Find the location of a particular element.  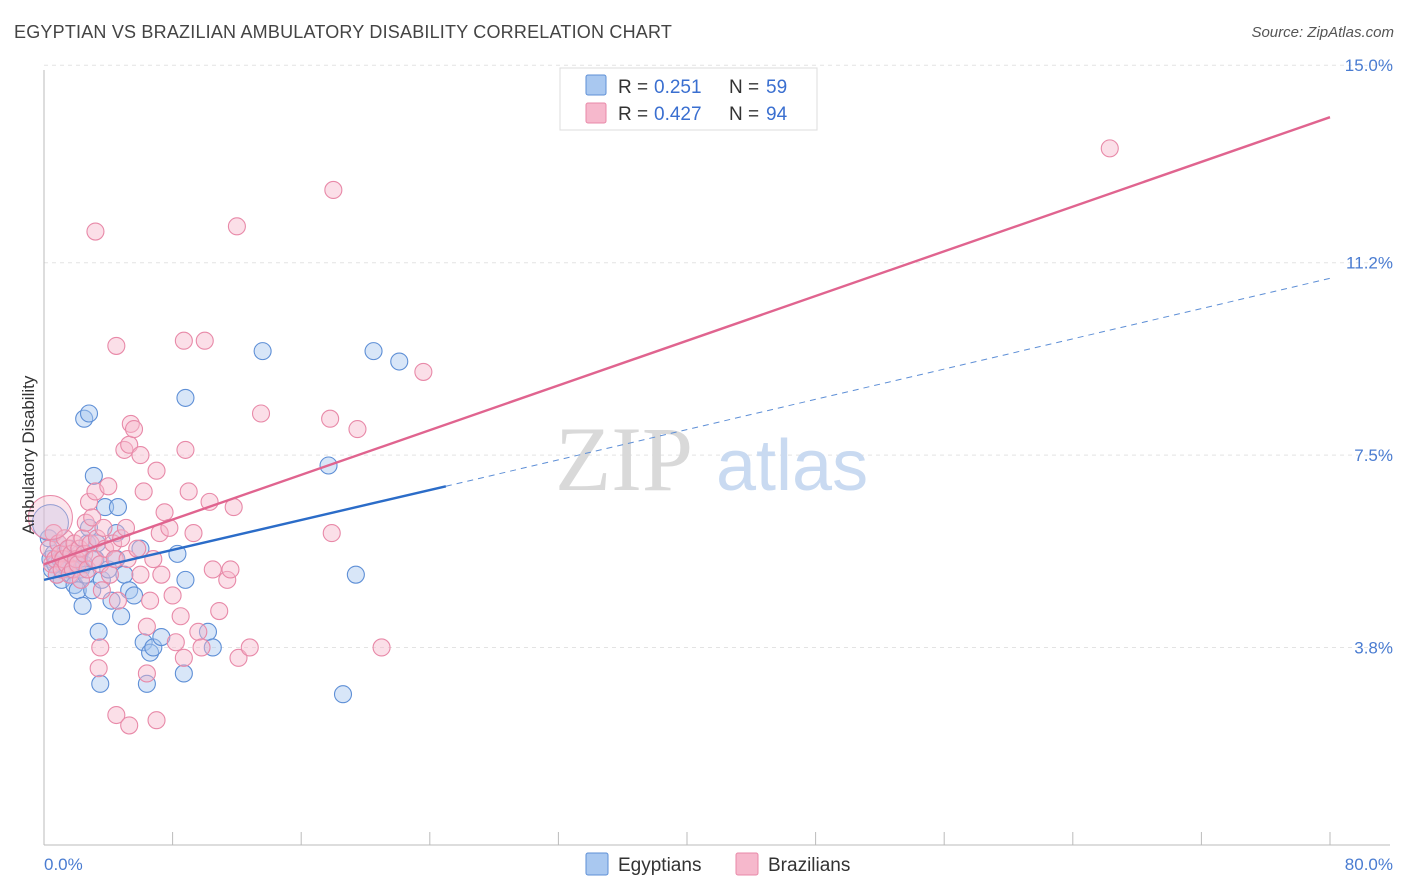

x-tick-label-max: 80.0% is located at coordinates (1369, 864).